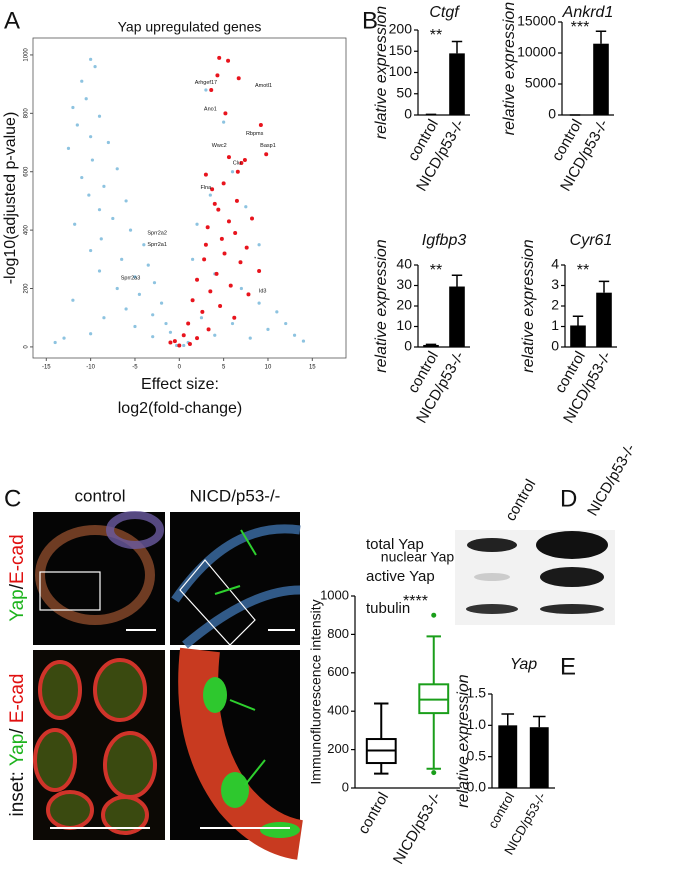 This screenshot has height=872, width=677. I want to click on chart-title: Igfbp3, so click(444, 240).